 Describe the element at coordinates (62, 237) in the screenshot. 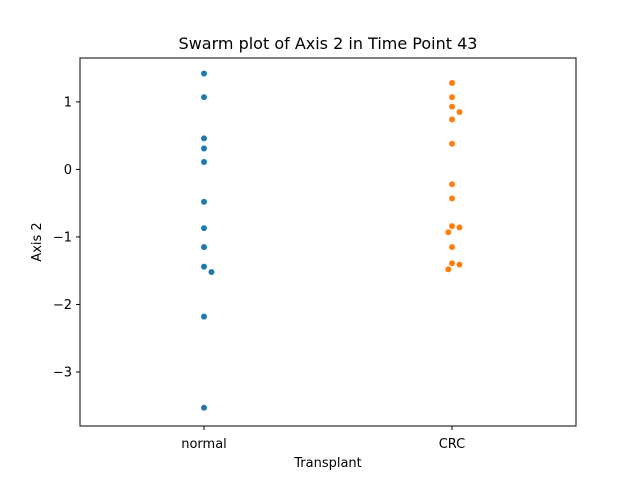

I see `y-tick-label: −1` at that location.